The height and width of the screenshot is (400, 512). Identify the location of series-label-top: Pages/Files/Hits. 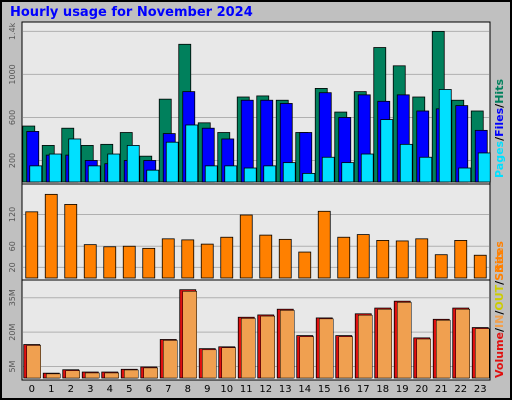
(499, 128).